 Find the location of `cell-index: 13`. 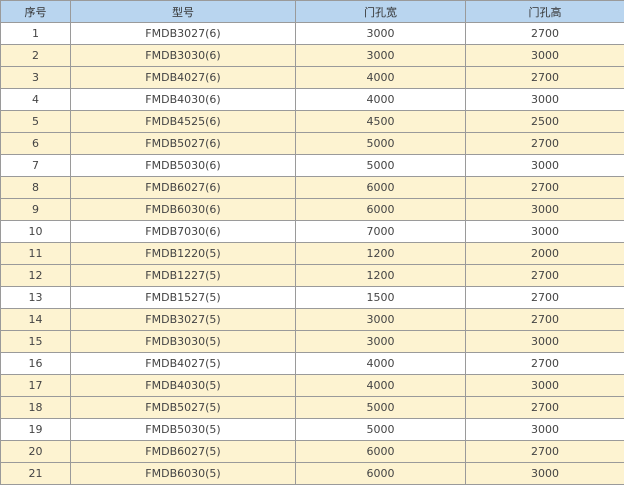

cell-index: 13 is located at coordinates (36, 298).